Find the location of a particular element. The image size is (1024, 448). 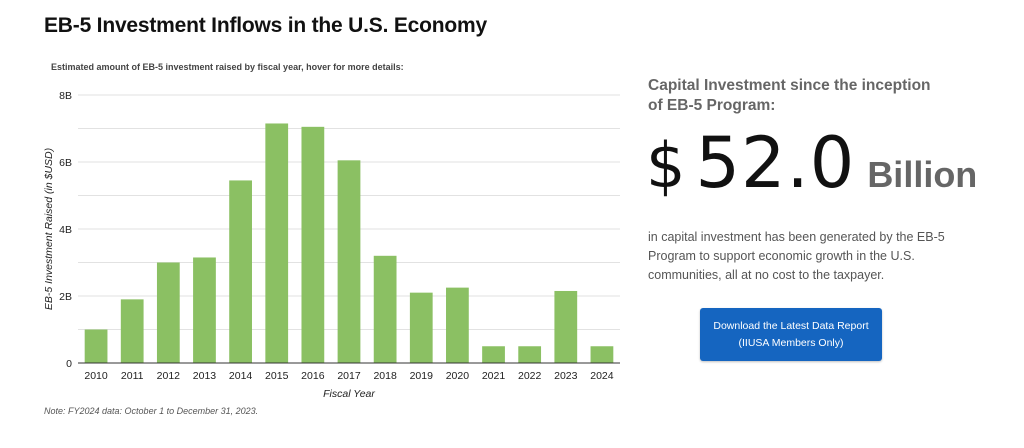

x-axis-title: Fiscal Year is located at coordinates (349, 394).